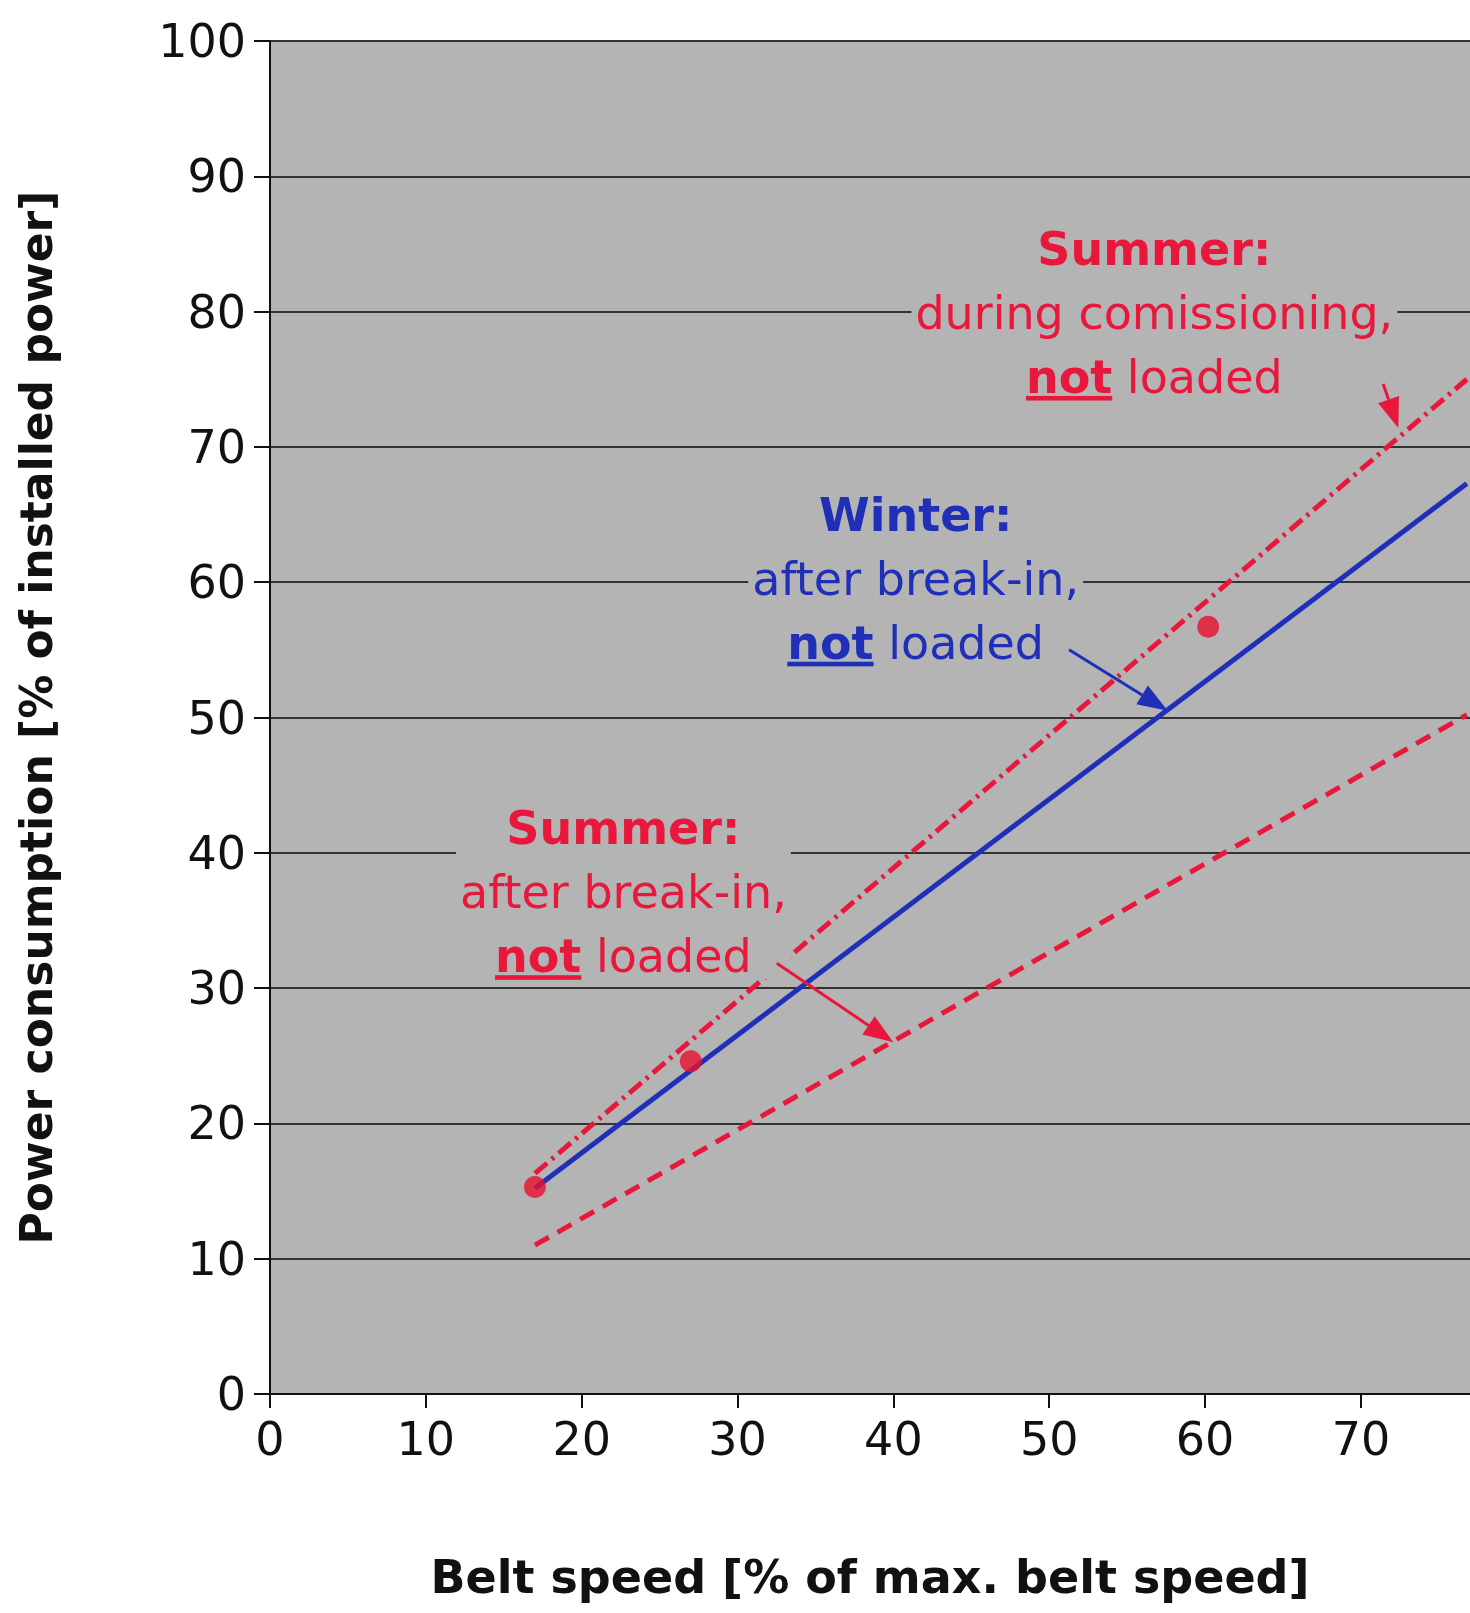  I want to click on x-tick-label: 0, so click(270, 1439).